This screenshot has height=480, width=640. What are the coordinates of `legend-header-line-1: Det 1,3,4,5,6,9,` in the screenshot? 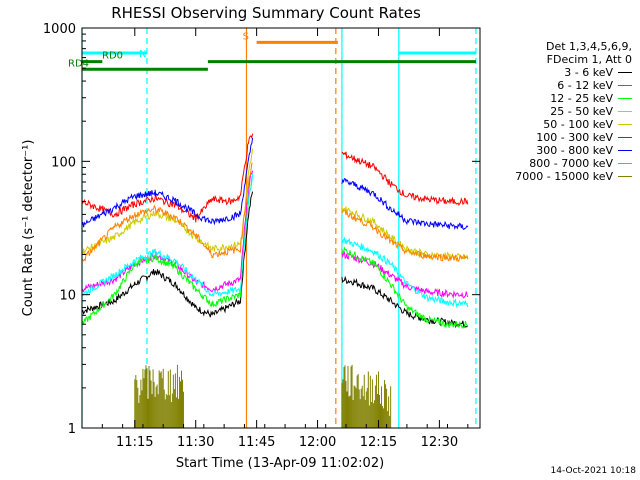 It's located at (588, 46).